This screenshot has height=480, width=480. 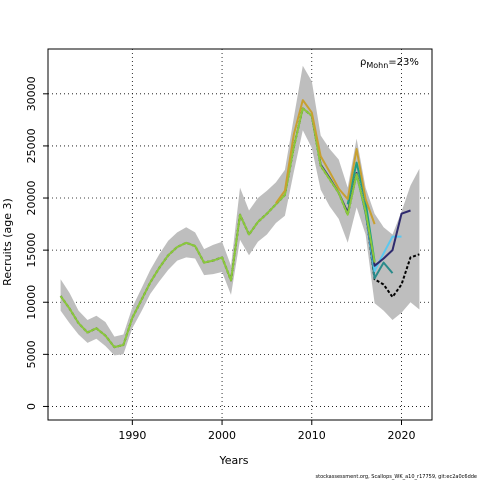 I want to click on y-tick-label: 5000, so click(x=31, y=354).